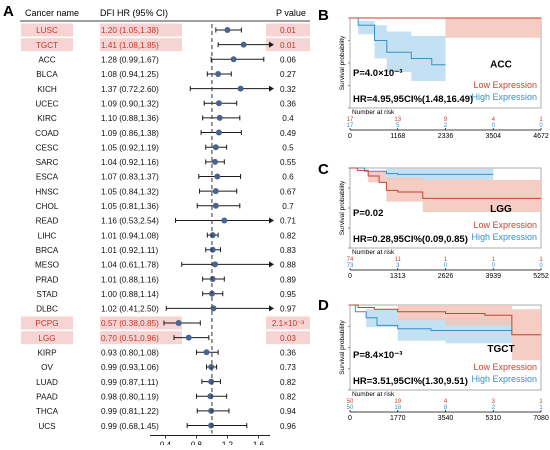 The image size is (550, 450). I want to click on forest-row: KIRC 1.10 (0.88,1.36) 0.4, so click(165, 118).